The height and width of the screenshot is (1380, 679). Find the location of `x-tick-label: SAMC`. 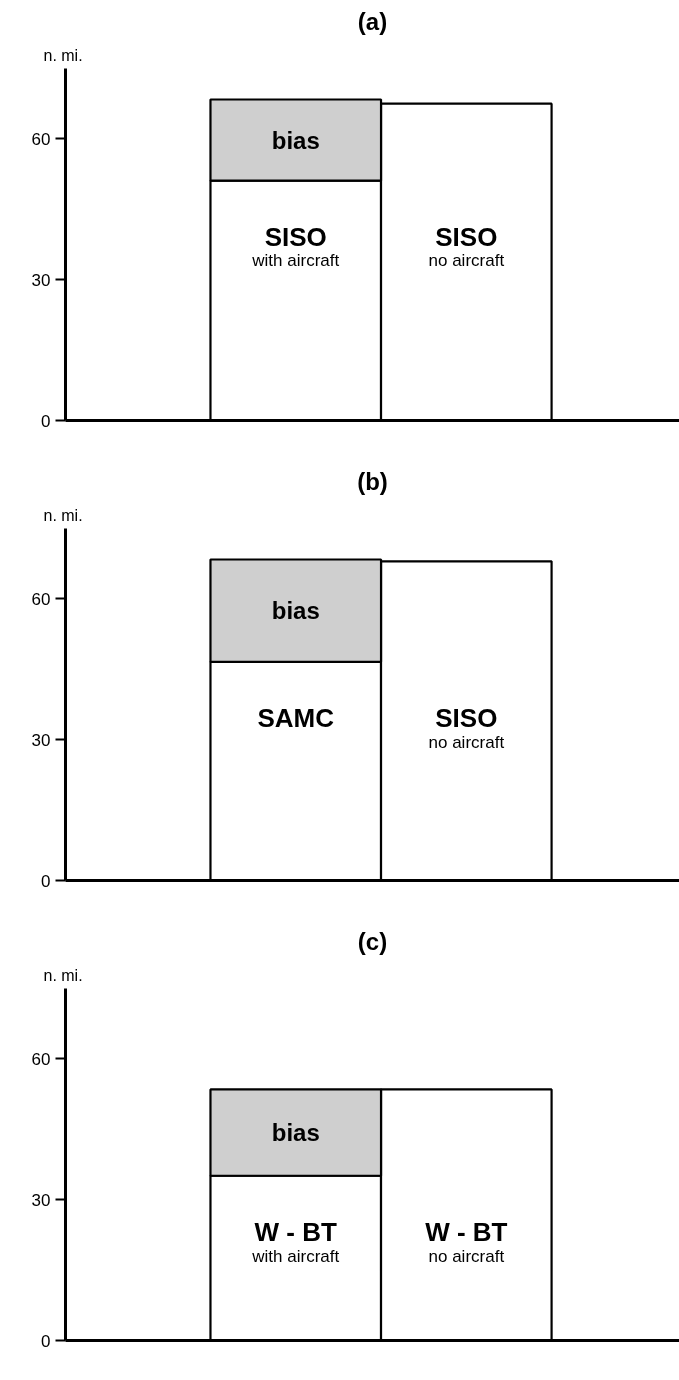

x-tick-label: SAMC is located at coordinates (296, 718).